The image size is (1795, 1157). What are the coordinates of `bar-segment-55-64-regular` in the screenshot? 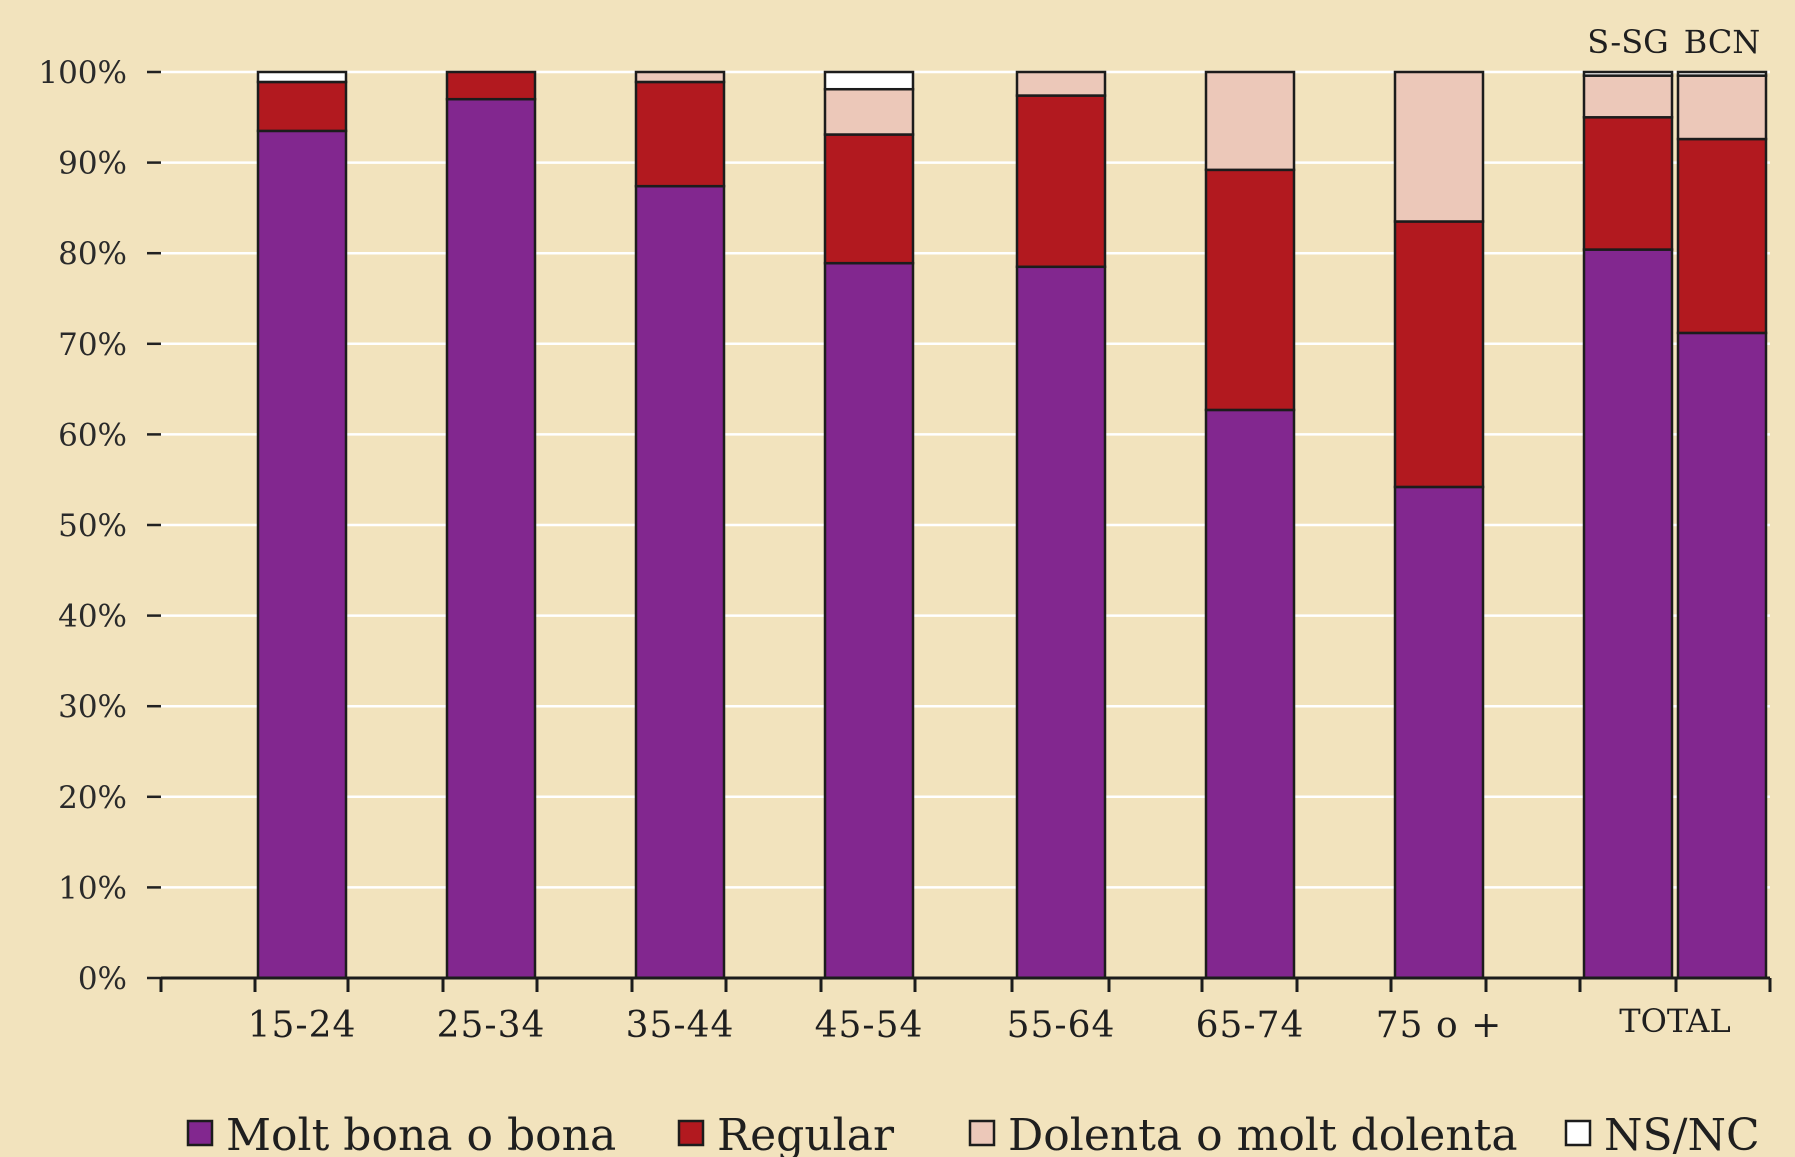 It's located at (1061, 181).